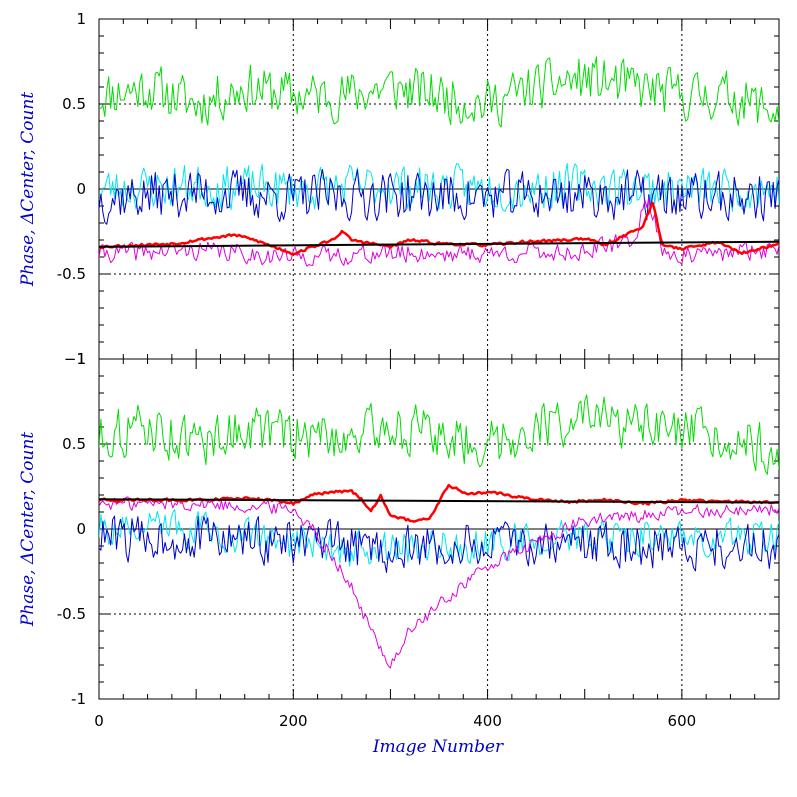  Describe the element at coordinates (438, 747) in the screenshot. I see `x-axis-title: Image Number` at that location.